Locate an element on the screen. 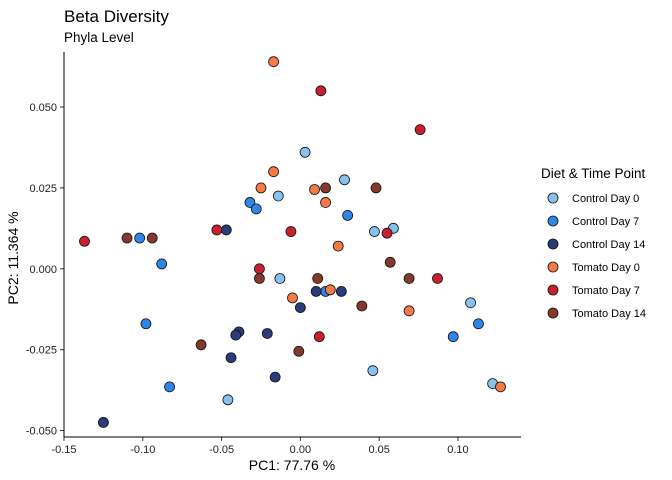 Image resolution: width=672 pixels, height=480 pixels. y-tick-label: -0.050 is located at coordinates (41, 432).